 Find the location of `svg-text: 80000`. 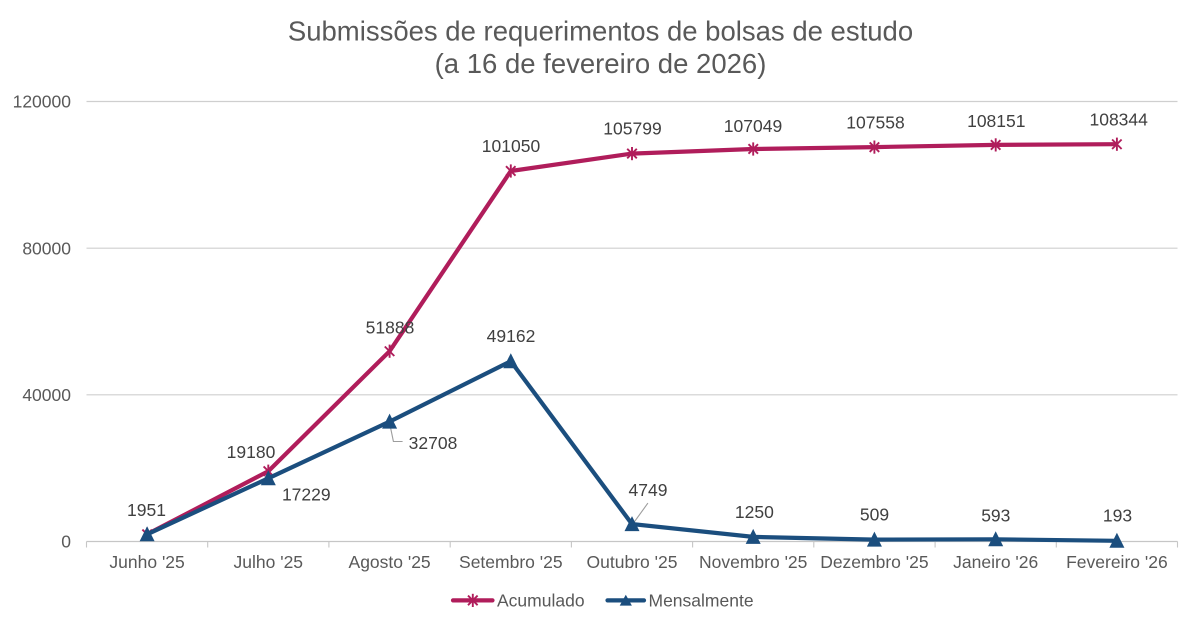

svg-text: 80000 is located at coordinates (46, 248).